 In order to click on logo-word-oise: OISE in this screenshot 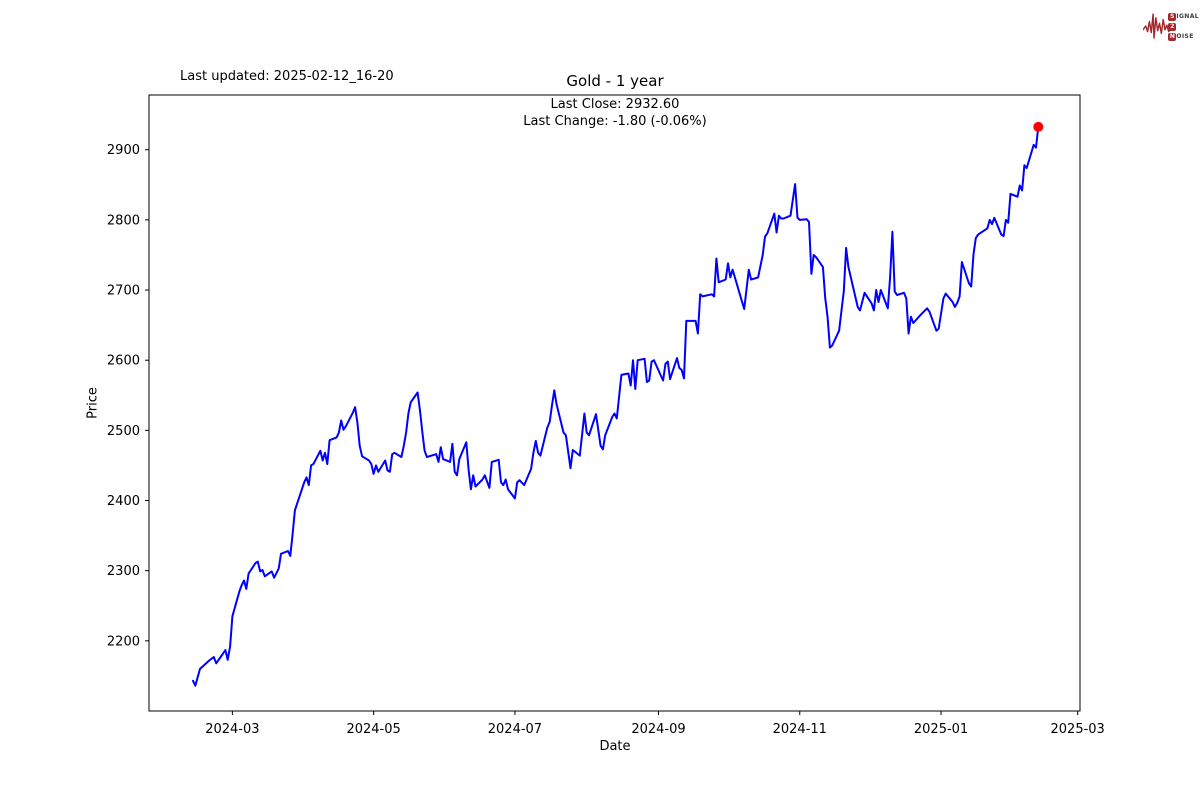, I will do `click(1185, 36)`.